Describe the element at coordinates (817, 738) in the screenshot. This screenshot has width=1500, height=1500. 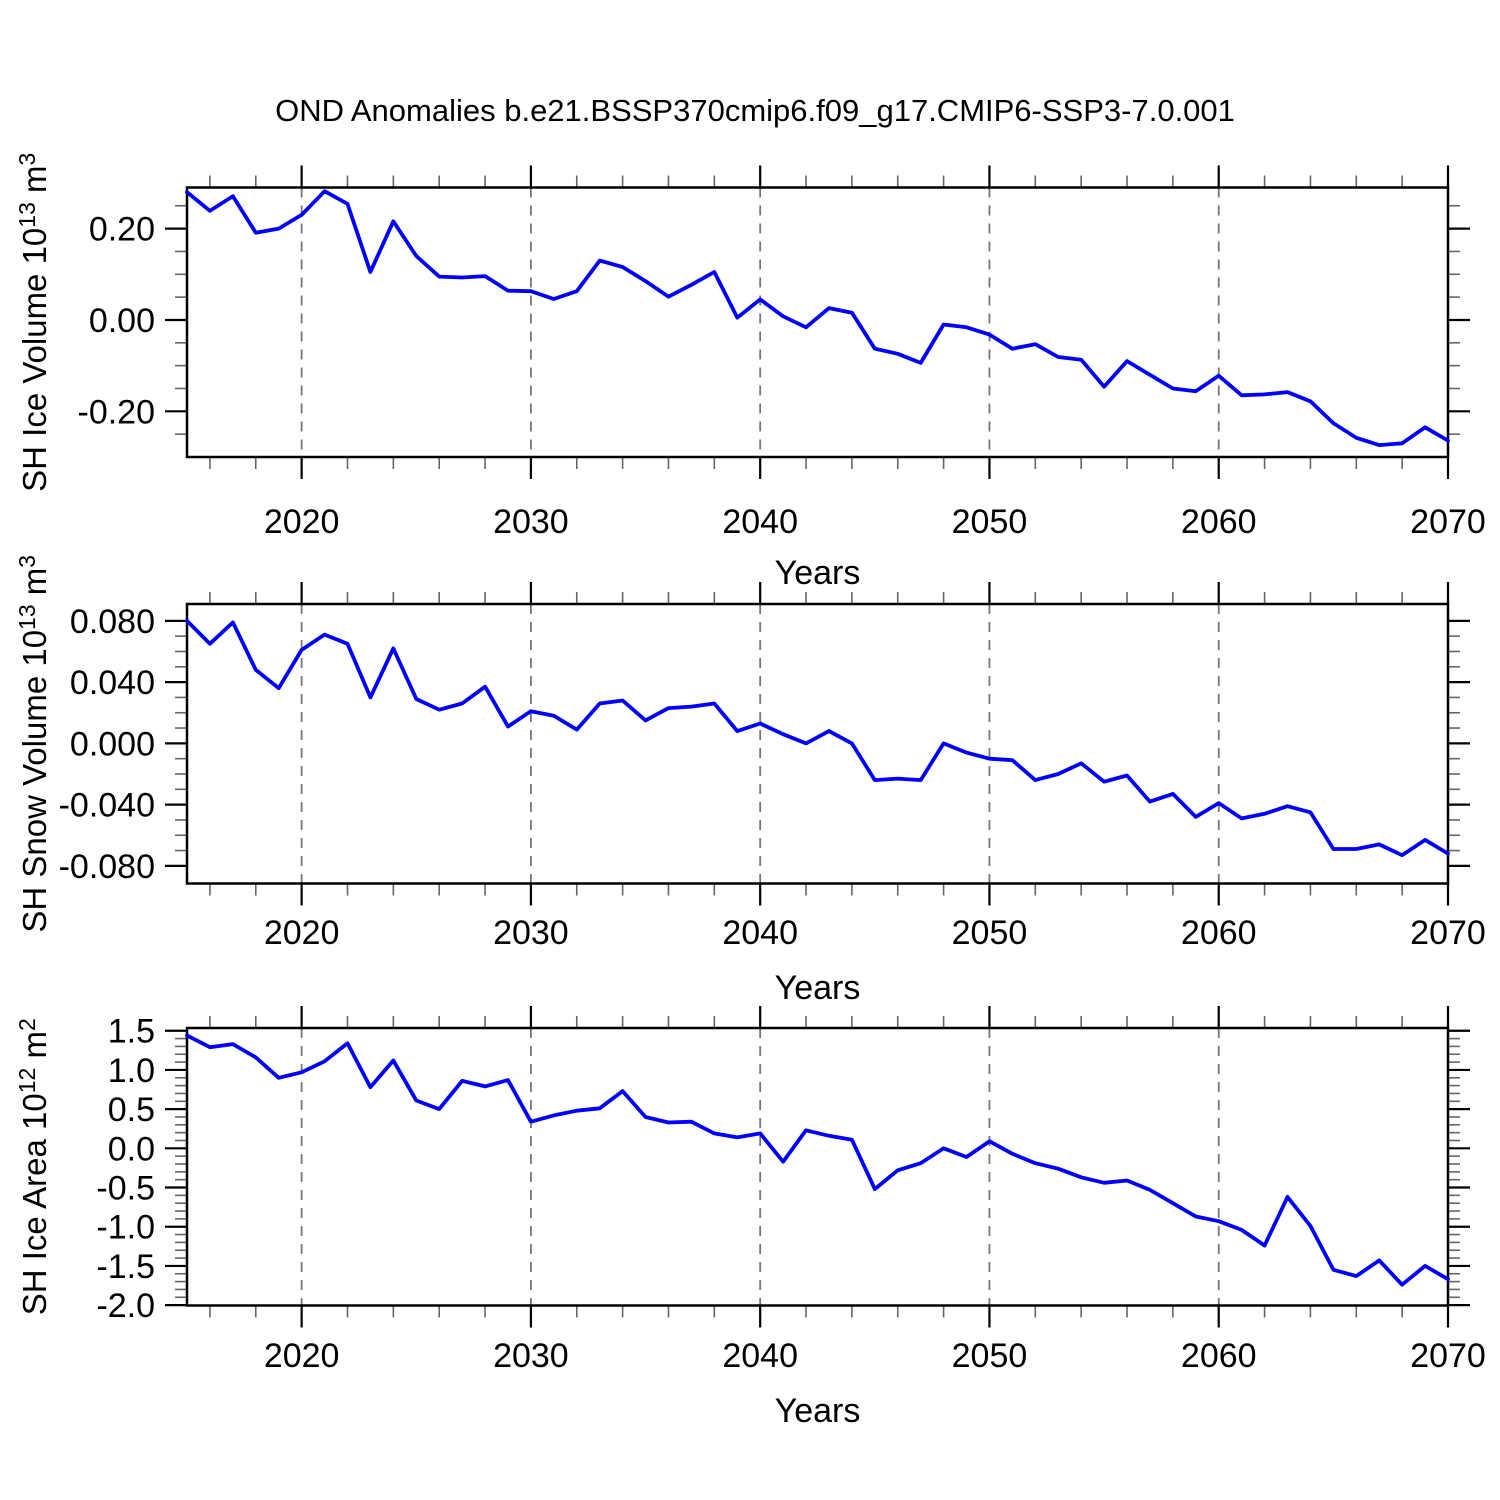
I see `data-line-sh-snow-volume` at that location.